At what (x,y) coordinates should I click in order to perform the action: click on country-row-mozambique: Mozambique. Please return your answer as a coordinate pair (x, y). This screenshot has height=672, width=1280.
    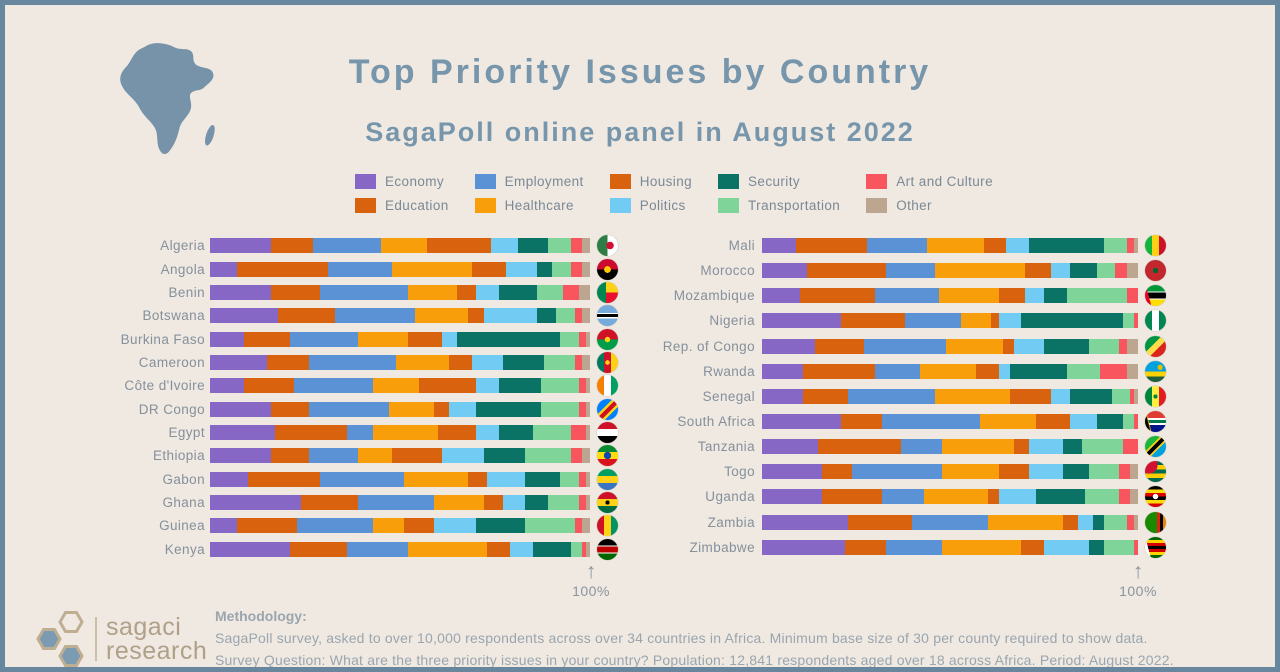
    Looking at the image, I should click on (858, 295).